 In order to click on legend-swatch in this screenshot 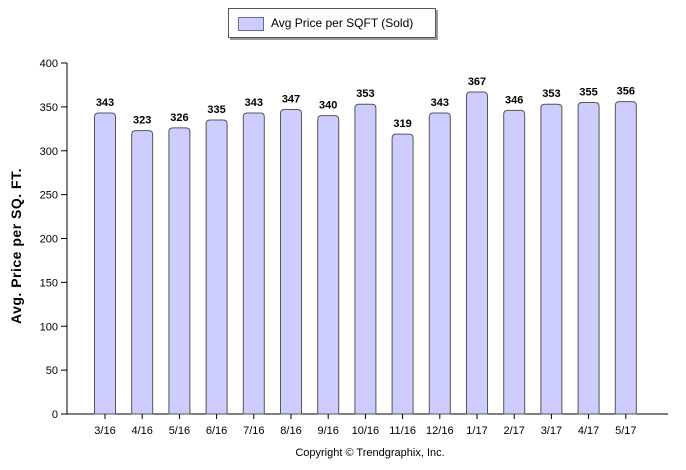, I will do `click(251, 24)`.